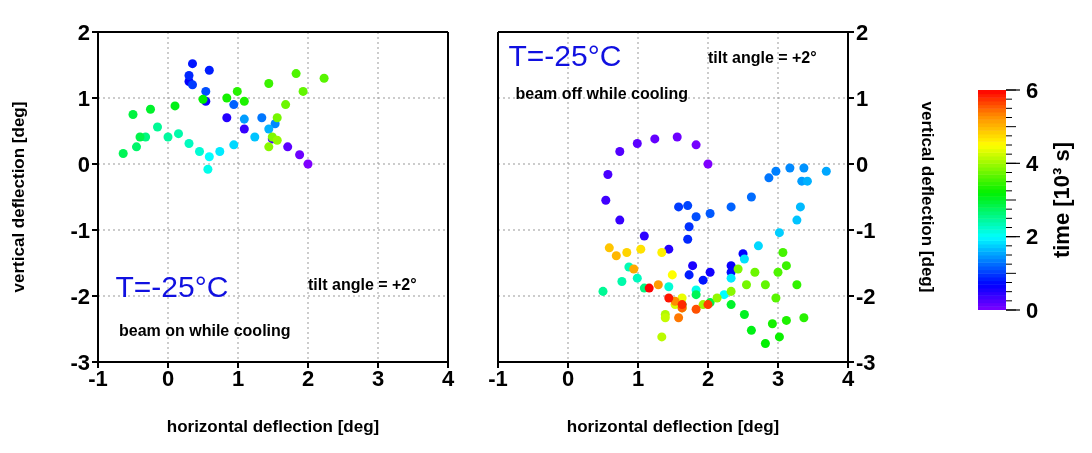  I want to click on color-bar-title: time [10³ s], so click(1062, 200).